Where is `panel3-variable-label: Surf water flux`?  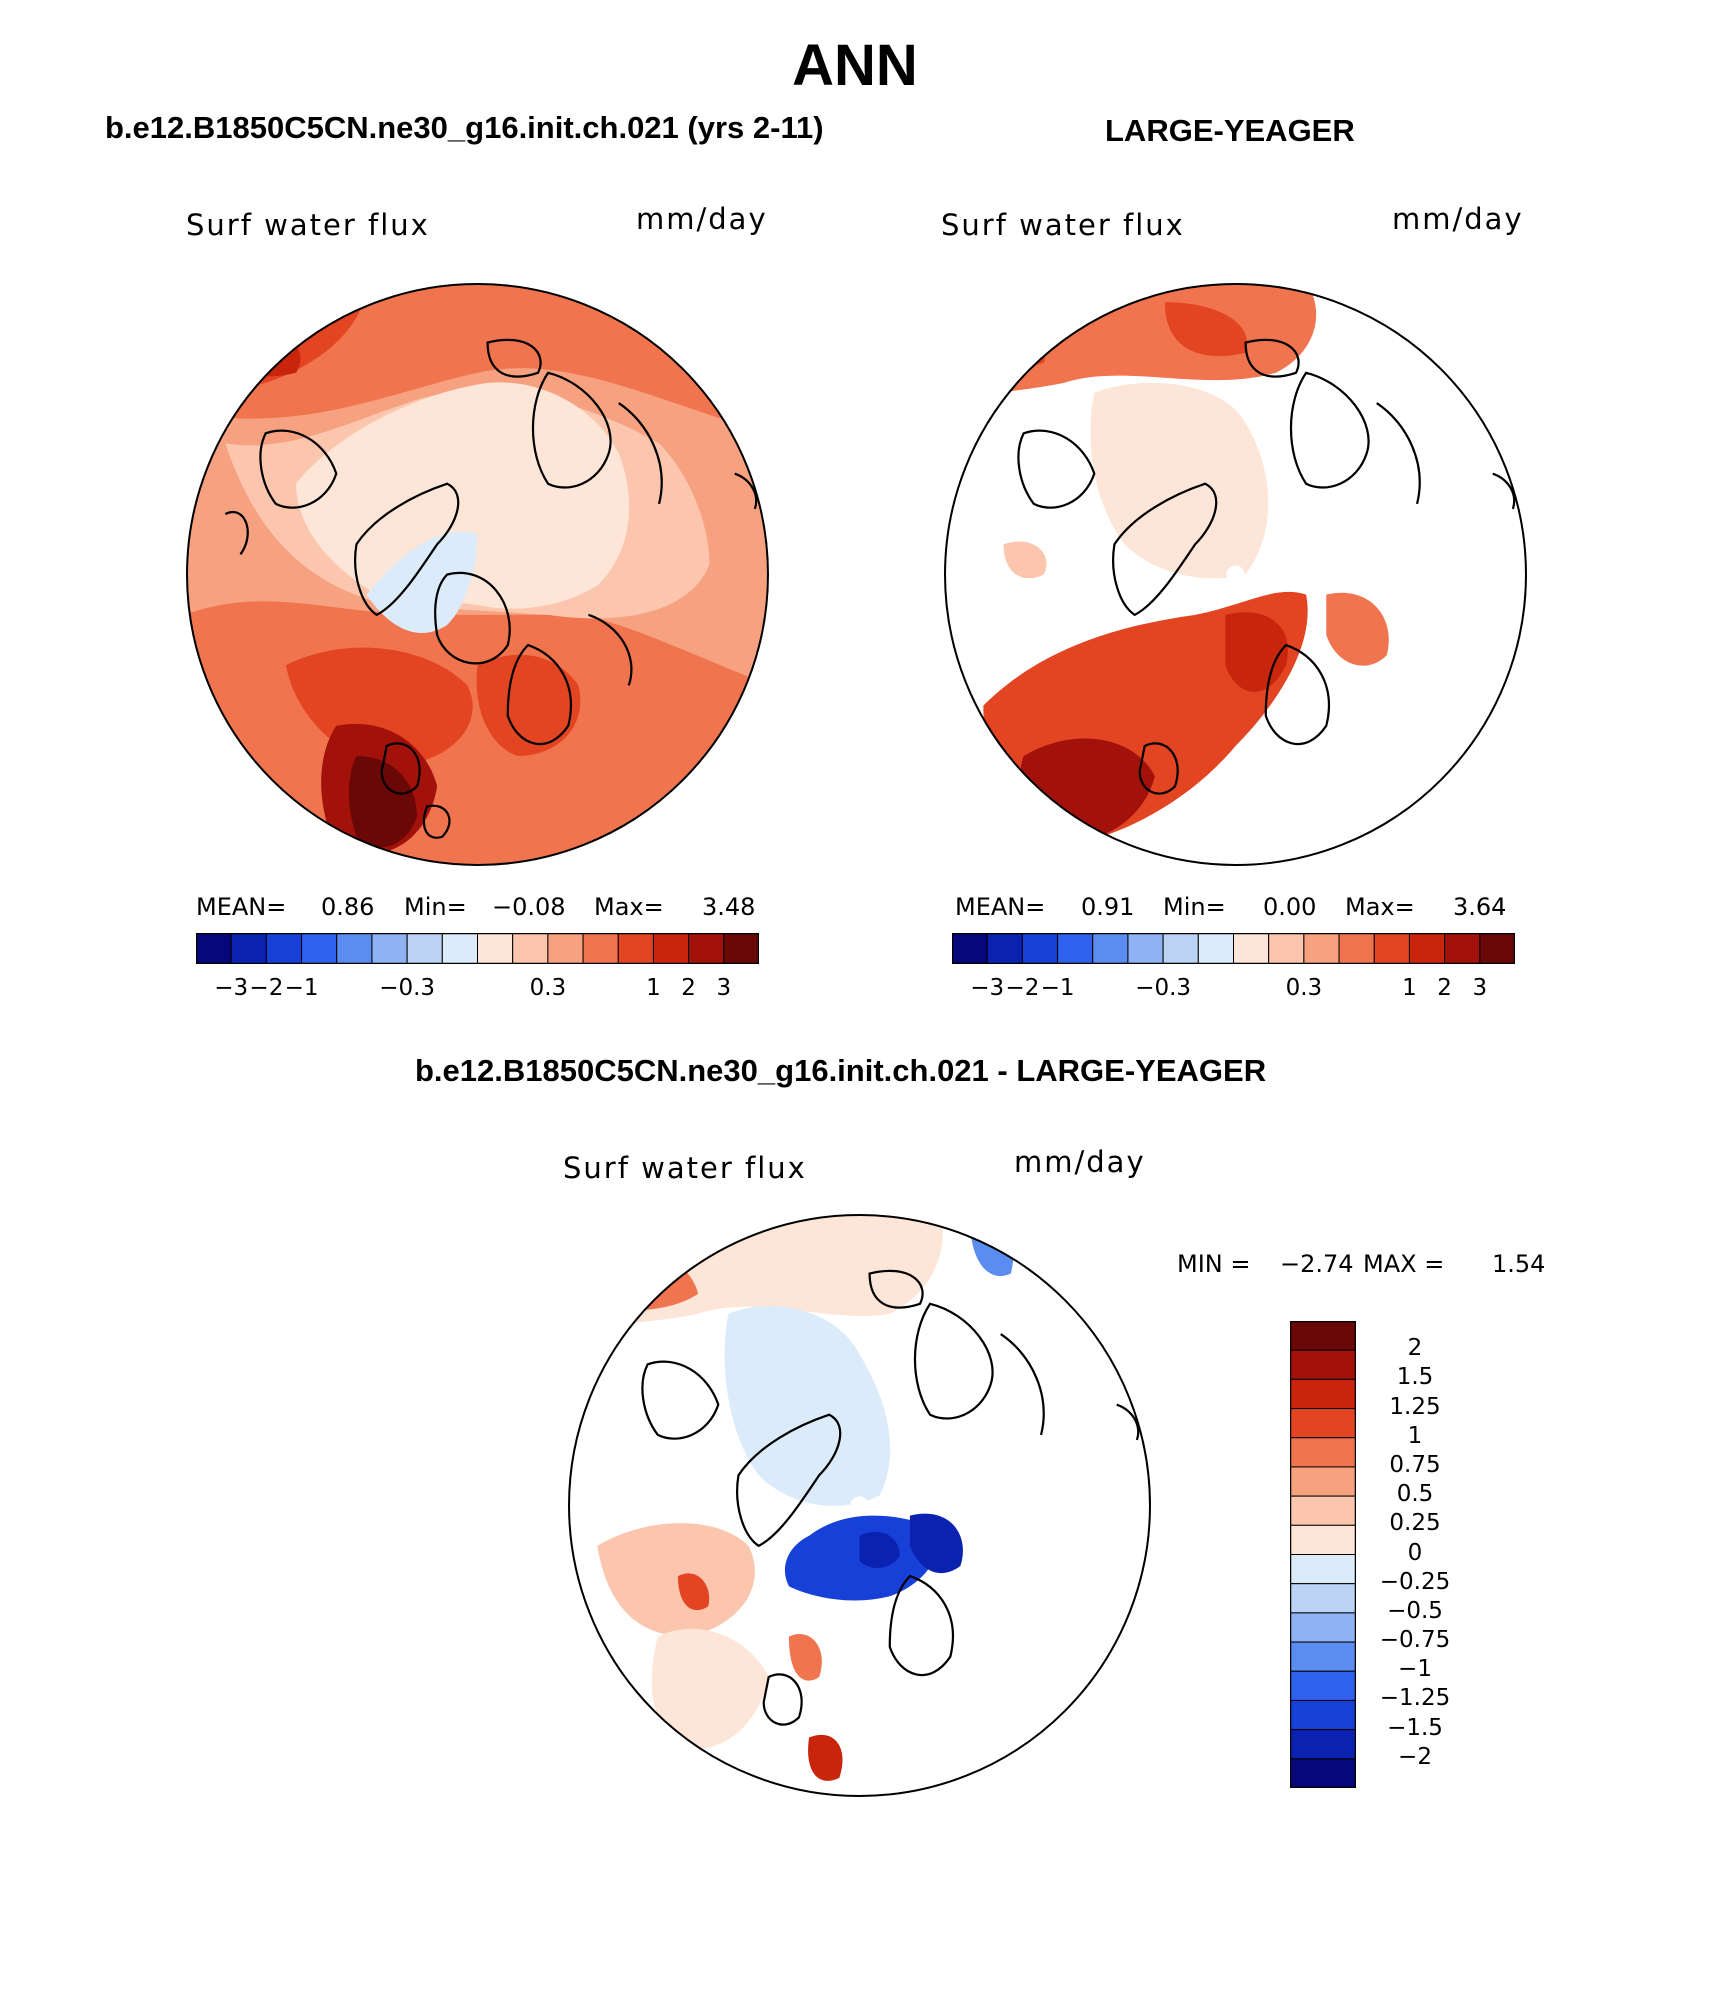 panel3-variable-label: Surf water flux is located at coordinates (685, 1168).